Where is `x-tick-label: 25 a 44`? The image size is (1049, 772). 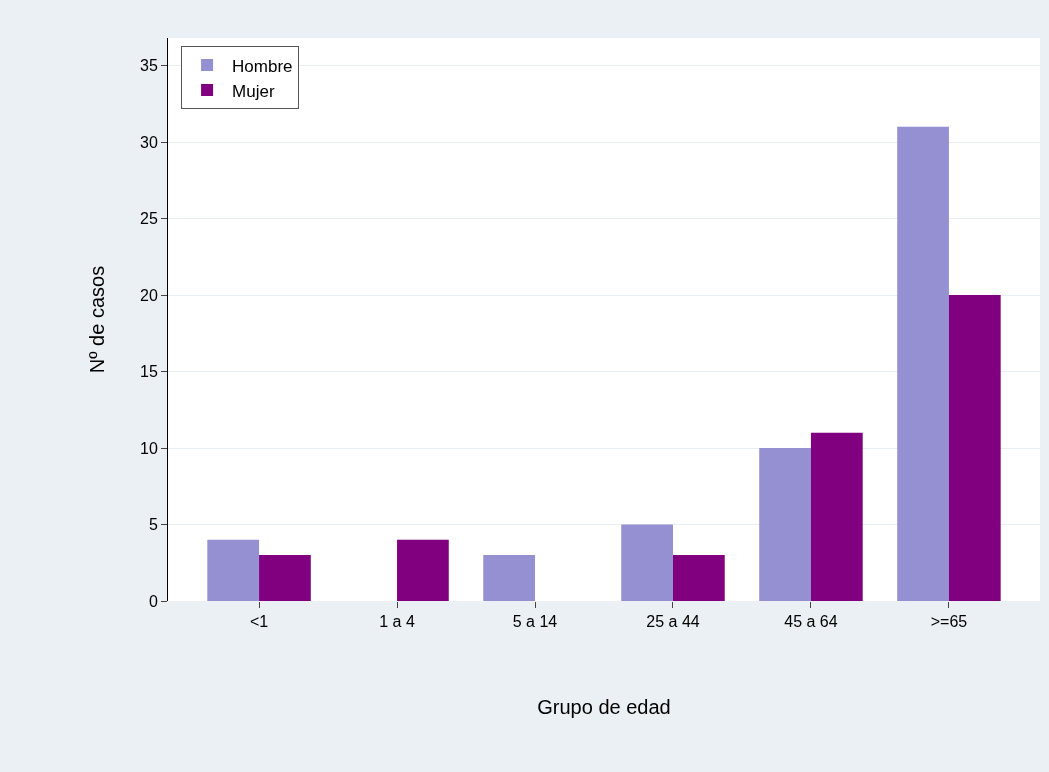
x-tick-label: 25 a 44 is located at coordinates (673, 622).